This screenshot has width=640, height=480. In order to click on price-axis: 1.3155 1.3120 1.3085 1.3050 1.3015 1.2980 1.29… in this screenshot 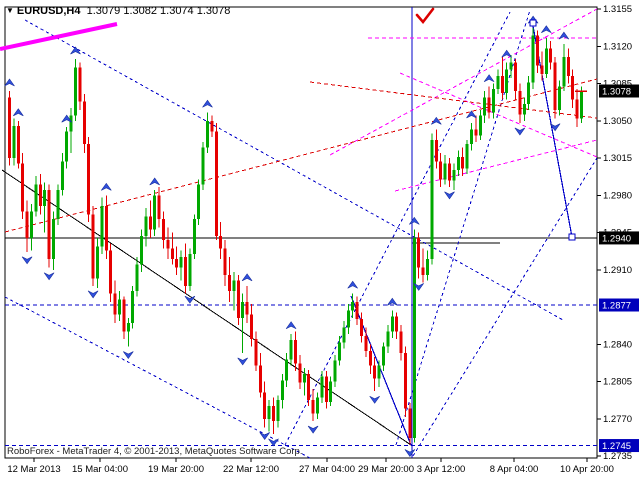, I will do `click(618, 233)`.